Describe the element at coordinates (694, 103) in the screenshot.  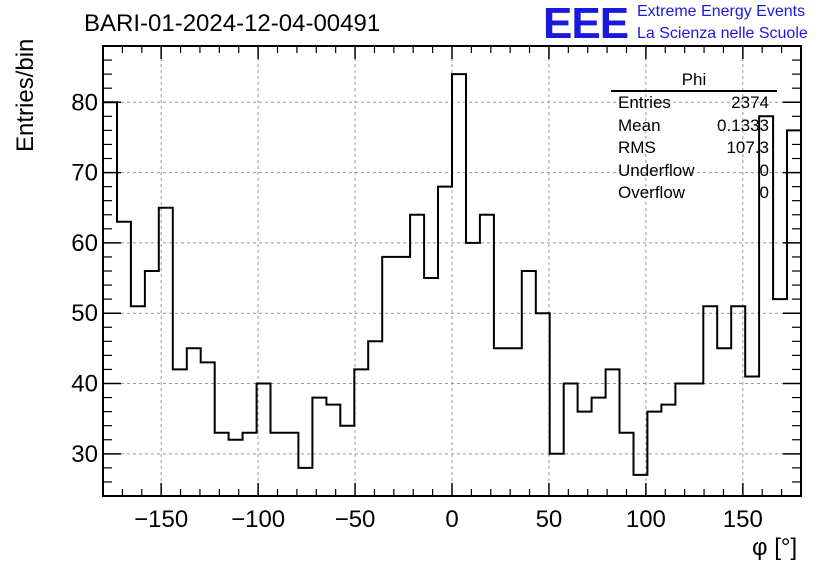
I see `stats-row-entries: Entries 2374` at that location.